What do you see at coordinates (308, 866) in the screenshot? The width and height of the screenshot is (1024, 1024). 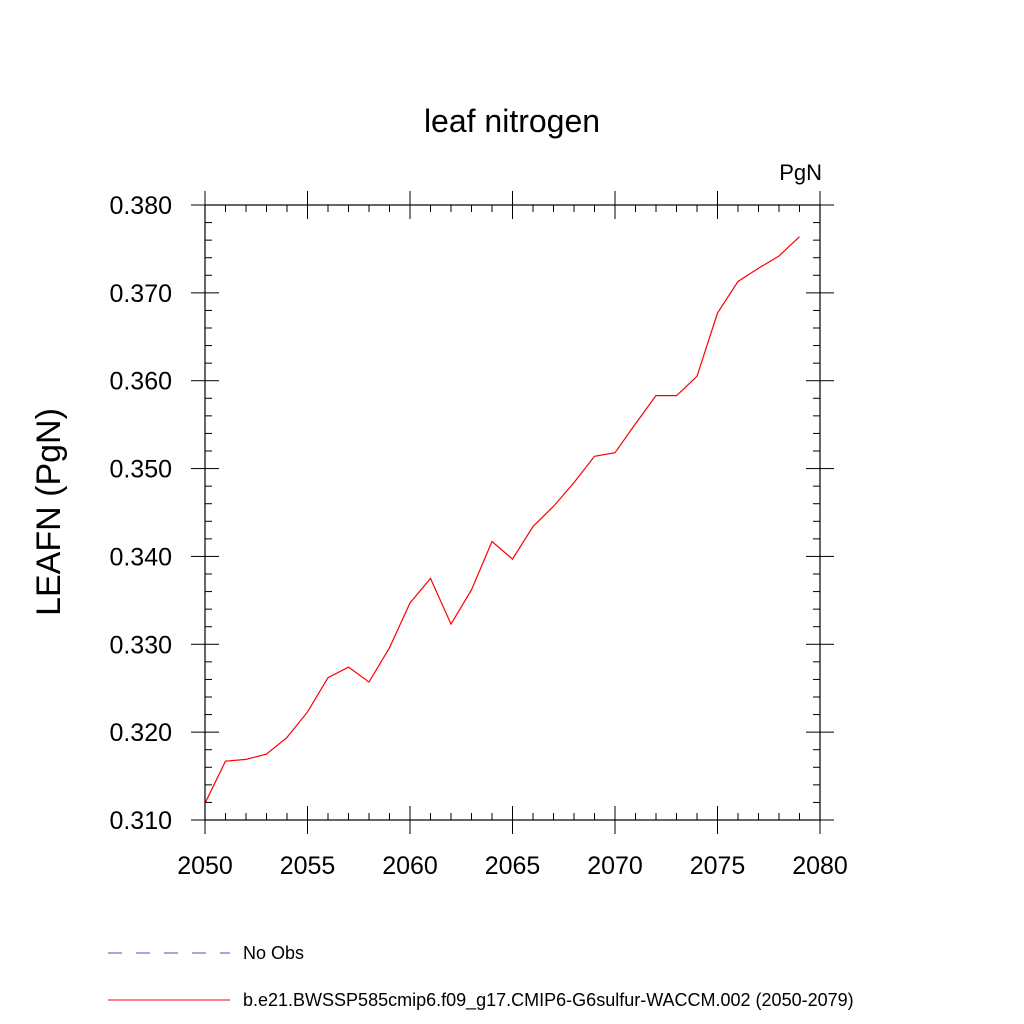 I see `x-tick-label: 2055` at bounding box center [308, 866].